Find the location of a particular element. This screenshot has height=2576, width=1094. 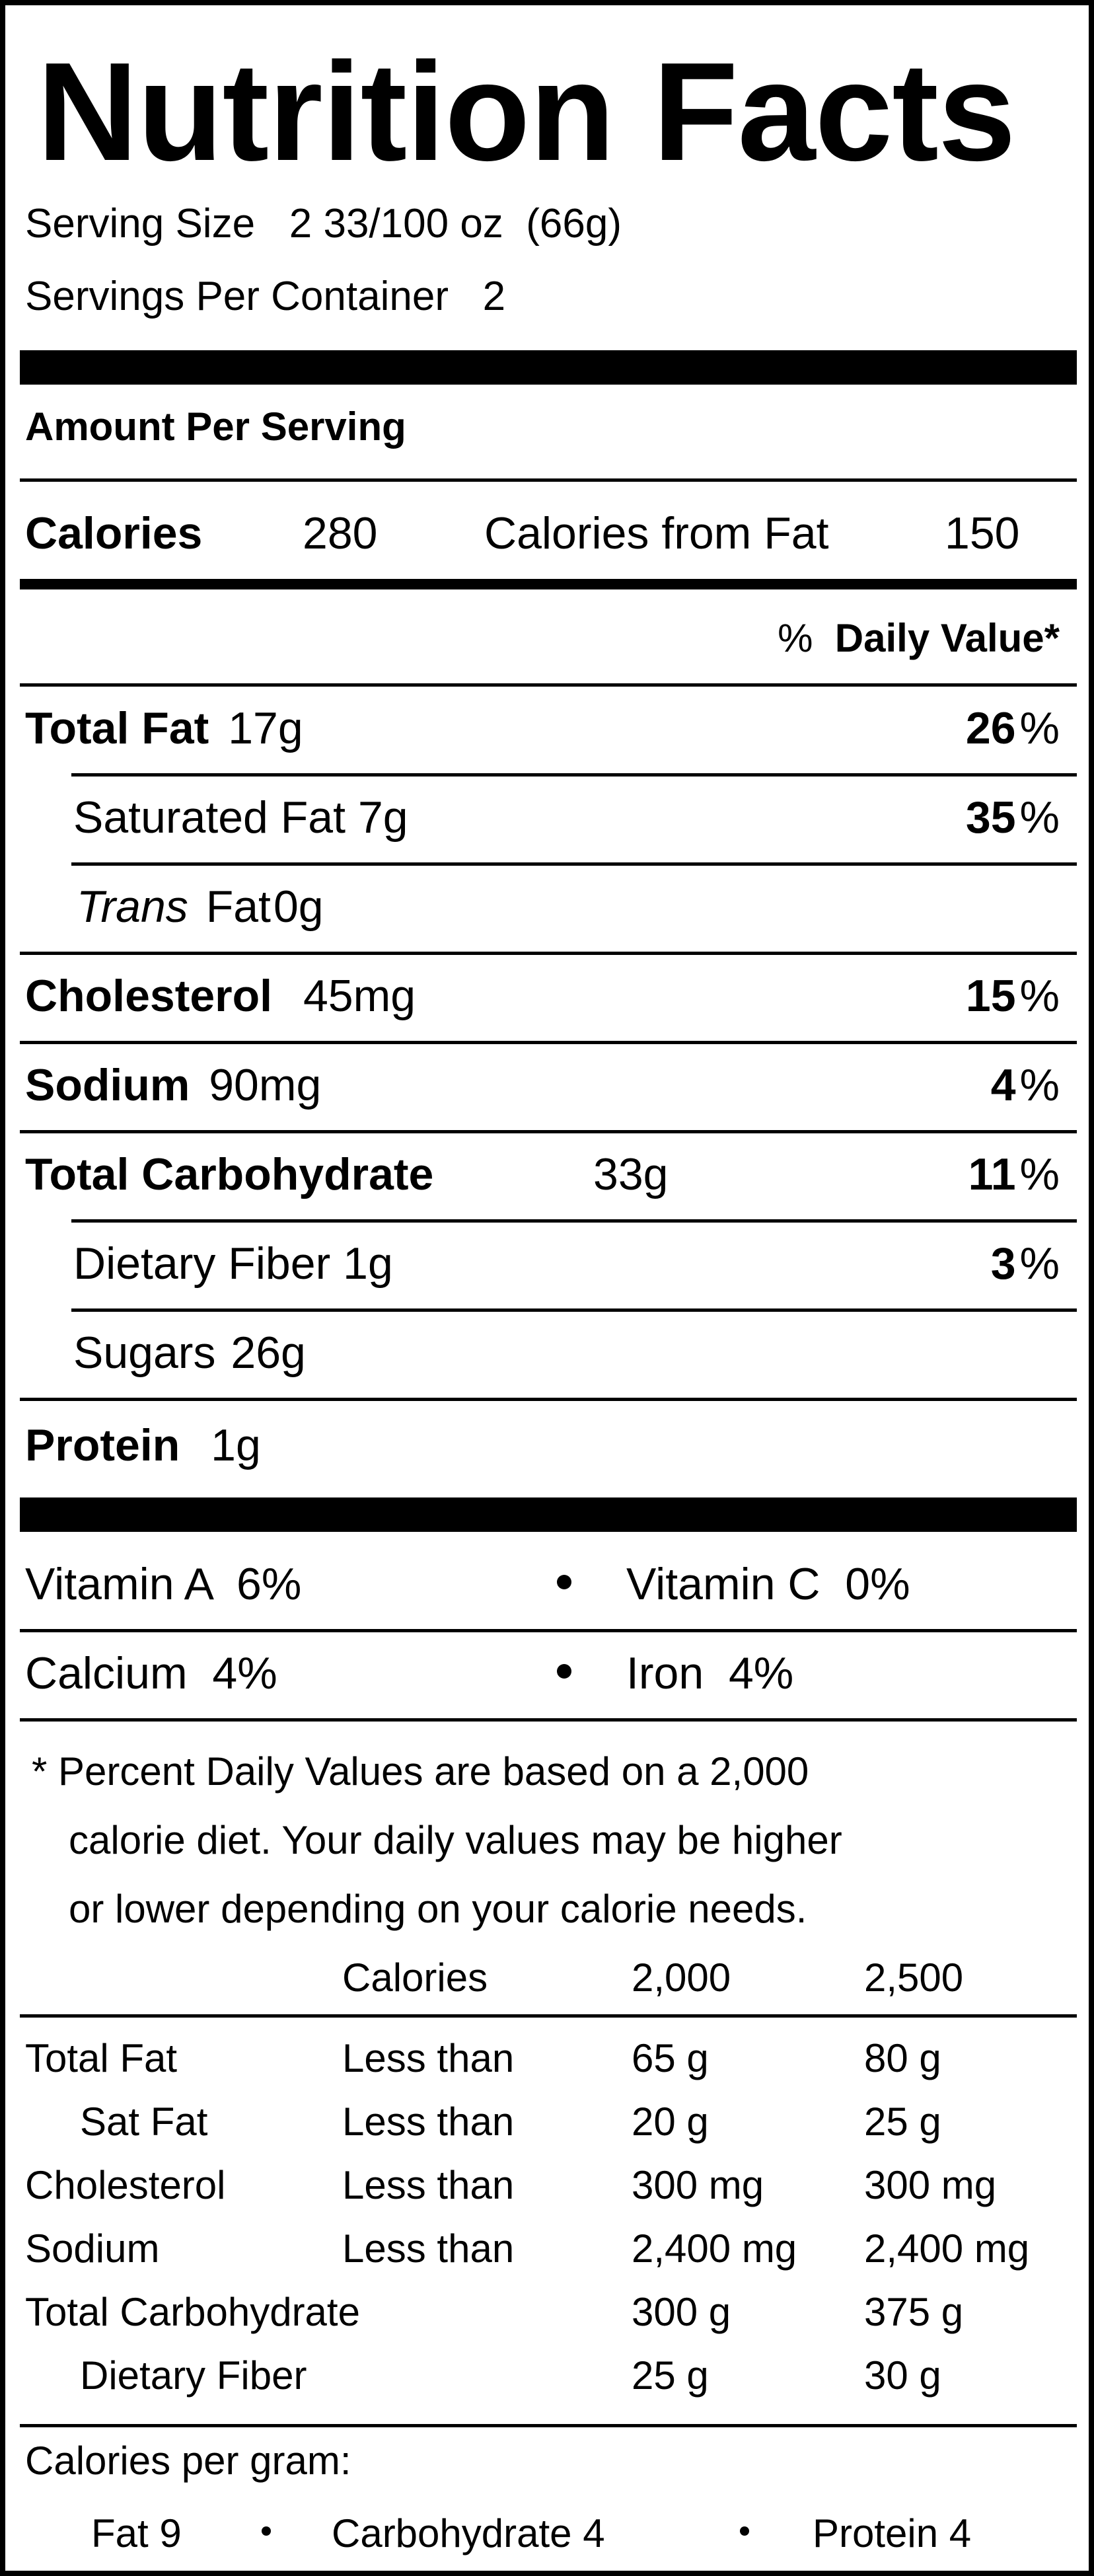

trans-fat-label: Fat is located at coordinates (238, 907).